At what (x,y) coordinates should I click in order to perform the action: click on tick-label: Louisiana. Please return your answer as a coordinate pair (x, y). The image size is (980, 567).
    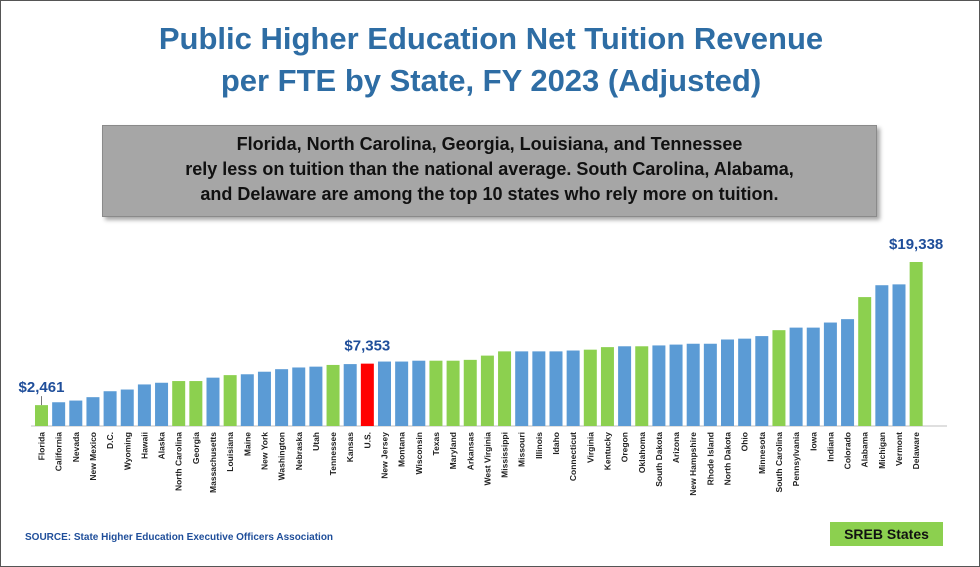
    Looking at the image, I should click on (230, 452).